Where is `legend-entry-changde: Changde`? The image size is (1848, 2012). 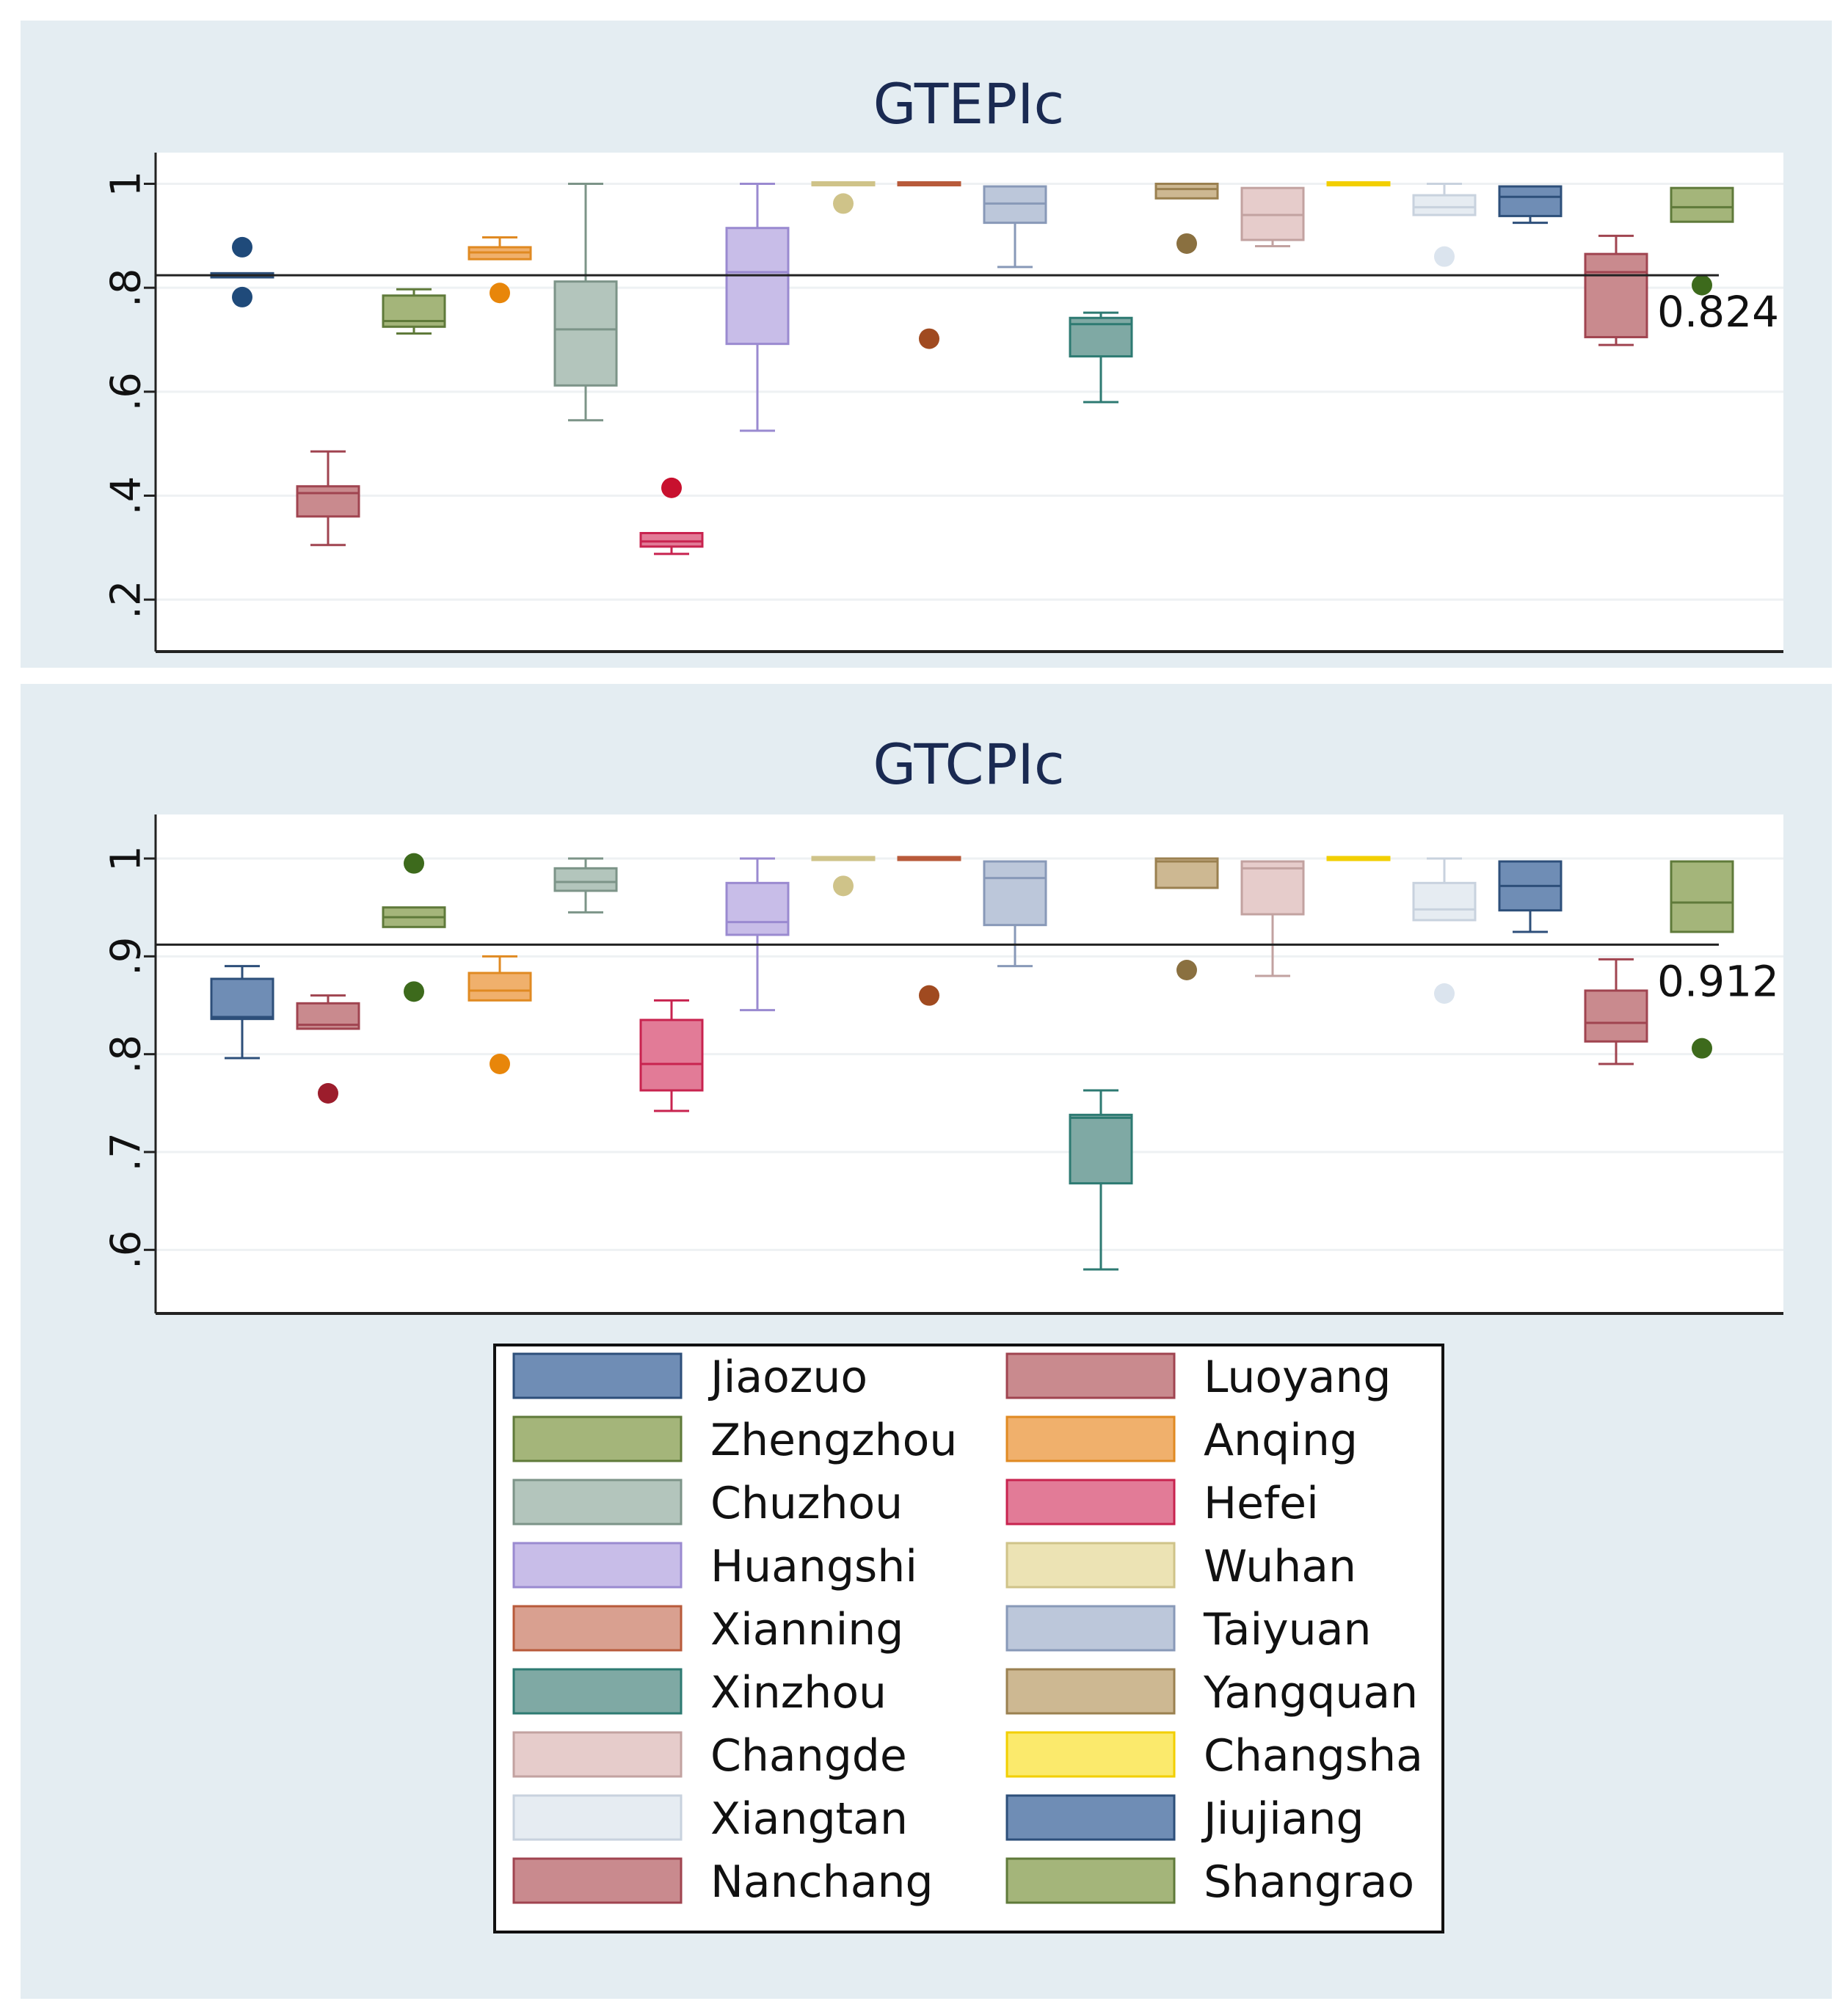
legend-entry-changde: Changde is located at coordinates (709, 1756).